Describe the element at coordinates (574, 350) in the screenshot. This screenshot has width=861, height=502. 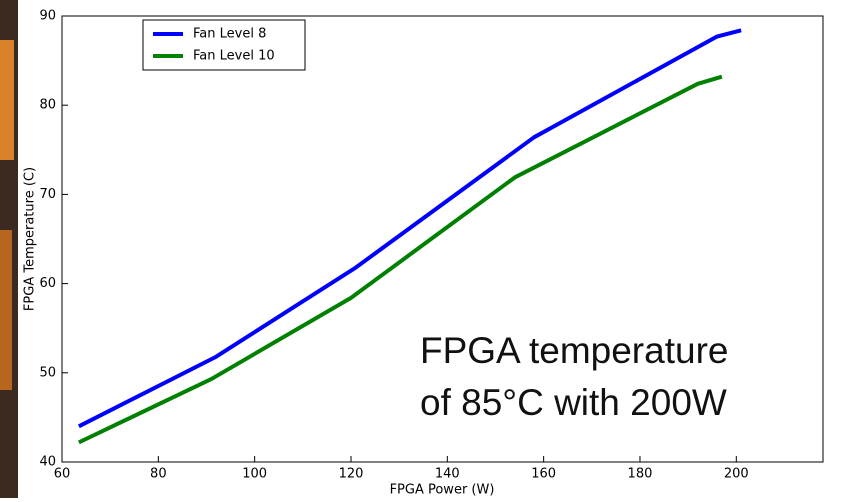
I see `annotation: FPGA temperature` at that location.